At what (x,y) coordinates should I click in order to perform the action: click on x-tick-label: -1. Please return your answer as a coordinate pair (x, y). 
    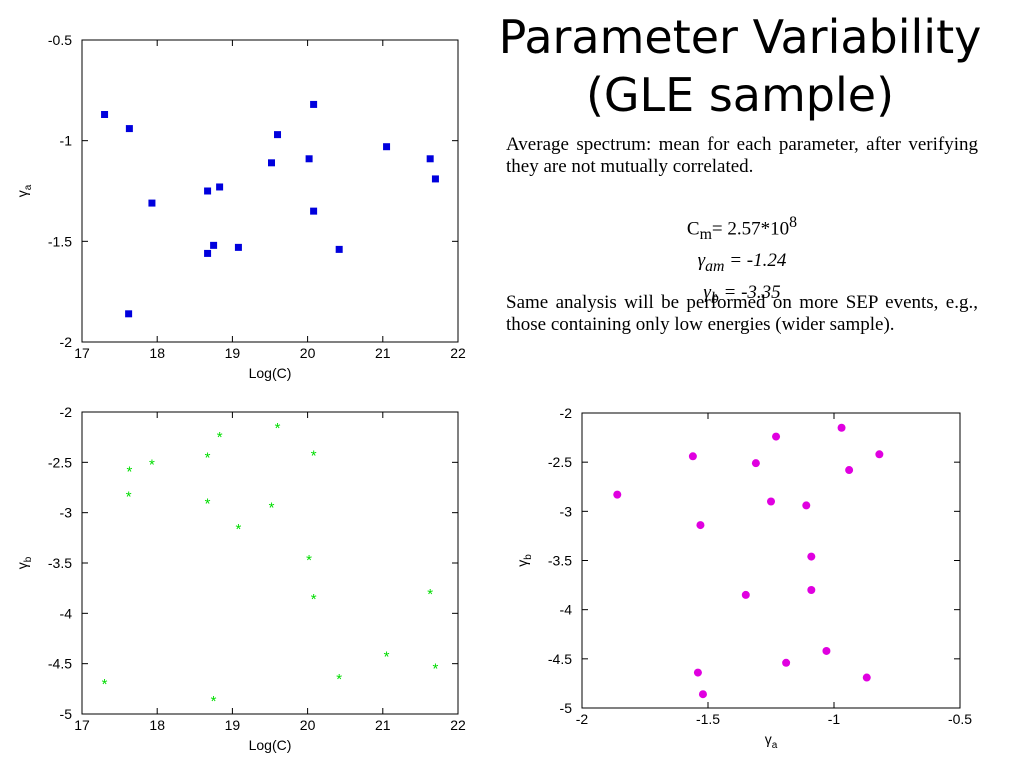
    Looking at the image, I should click on (834, 719).